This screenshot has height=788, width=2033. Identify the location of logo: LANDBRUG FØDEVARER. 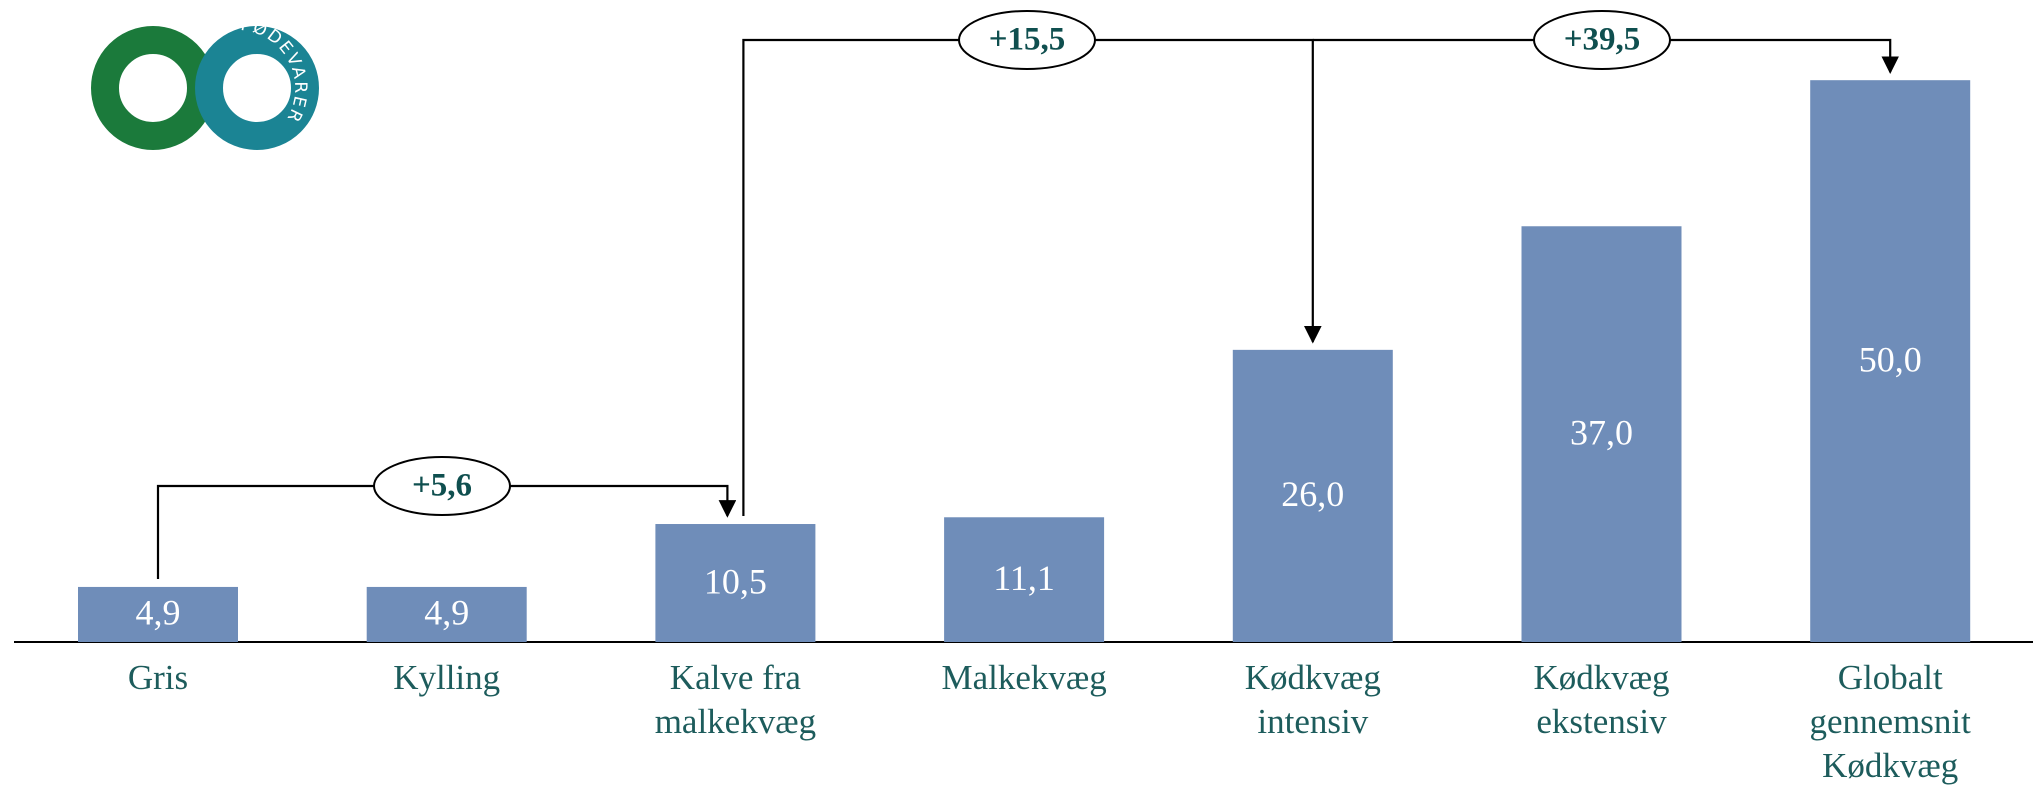
(196, 88).